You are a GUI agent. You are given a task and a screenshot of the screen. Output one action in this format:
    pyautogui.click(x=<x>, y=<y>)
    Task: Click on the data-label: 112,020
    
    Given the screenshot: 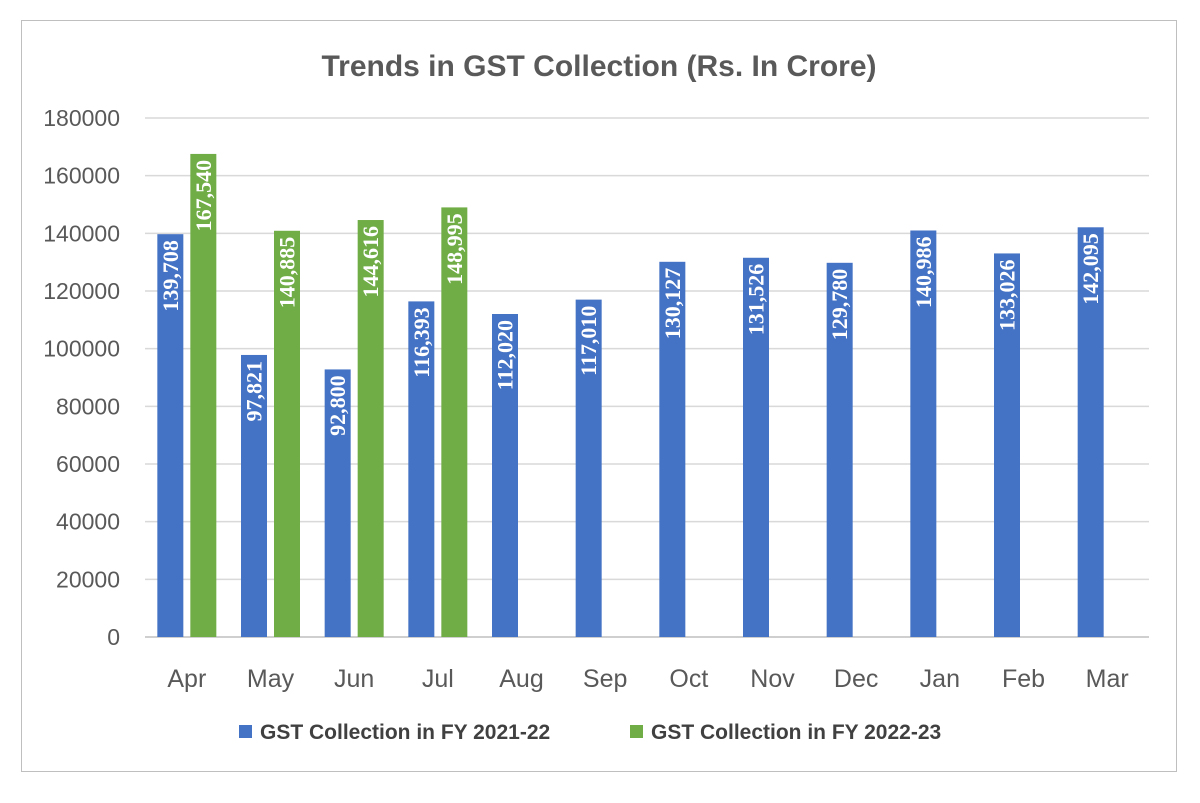 What is the action you would take?
    pyautogui.click(x=505, y=355)
    